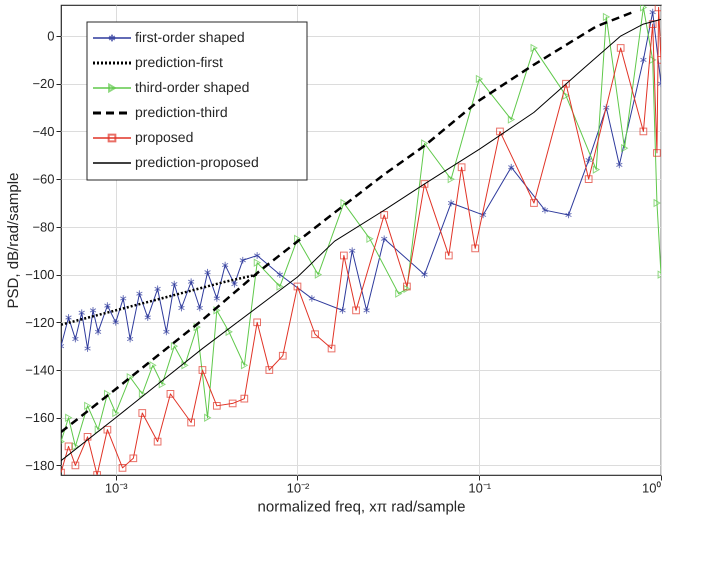  I want to click on y-axis-title: PSD, dB/rad/sample, so click(13, 240).